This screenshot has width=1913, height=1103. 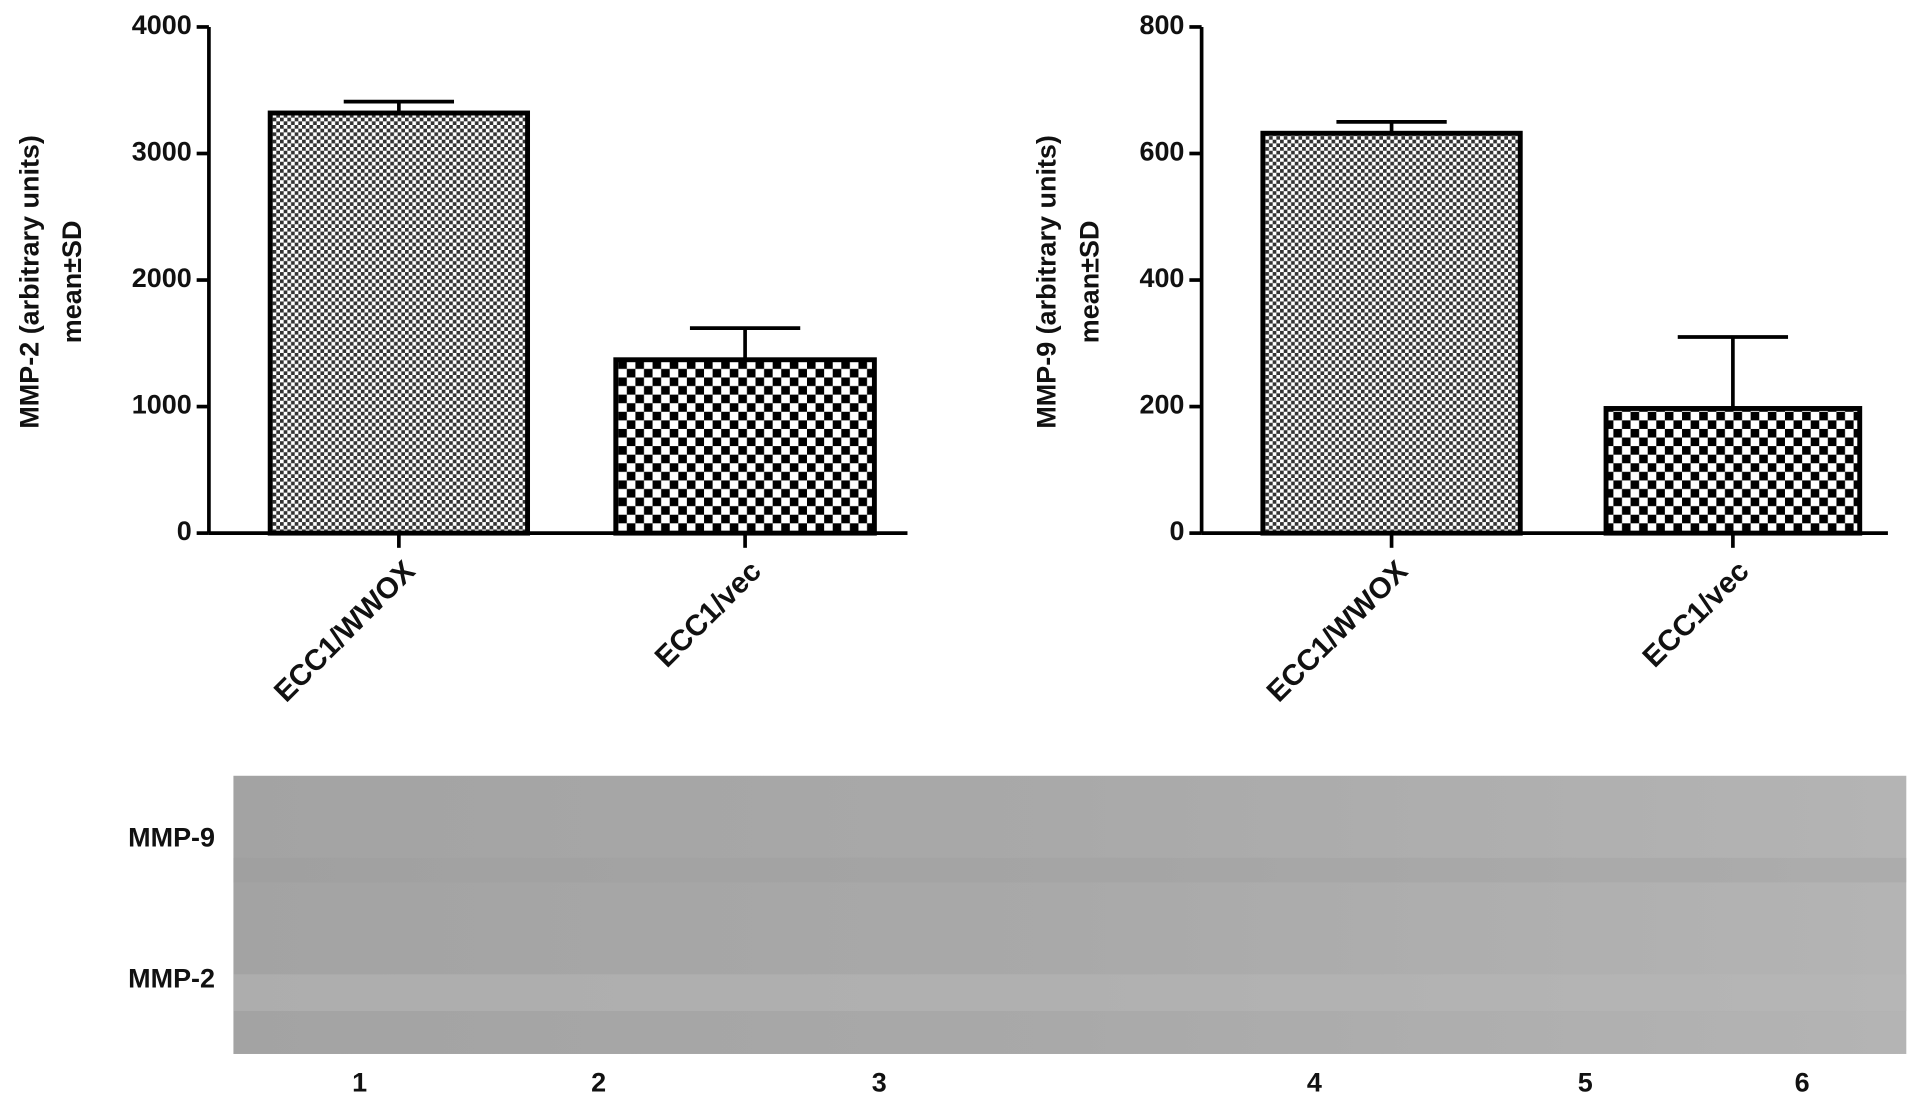 I want to click on lane-label: 3, so click(x=879, y=1083).